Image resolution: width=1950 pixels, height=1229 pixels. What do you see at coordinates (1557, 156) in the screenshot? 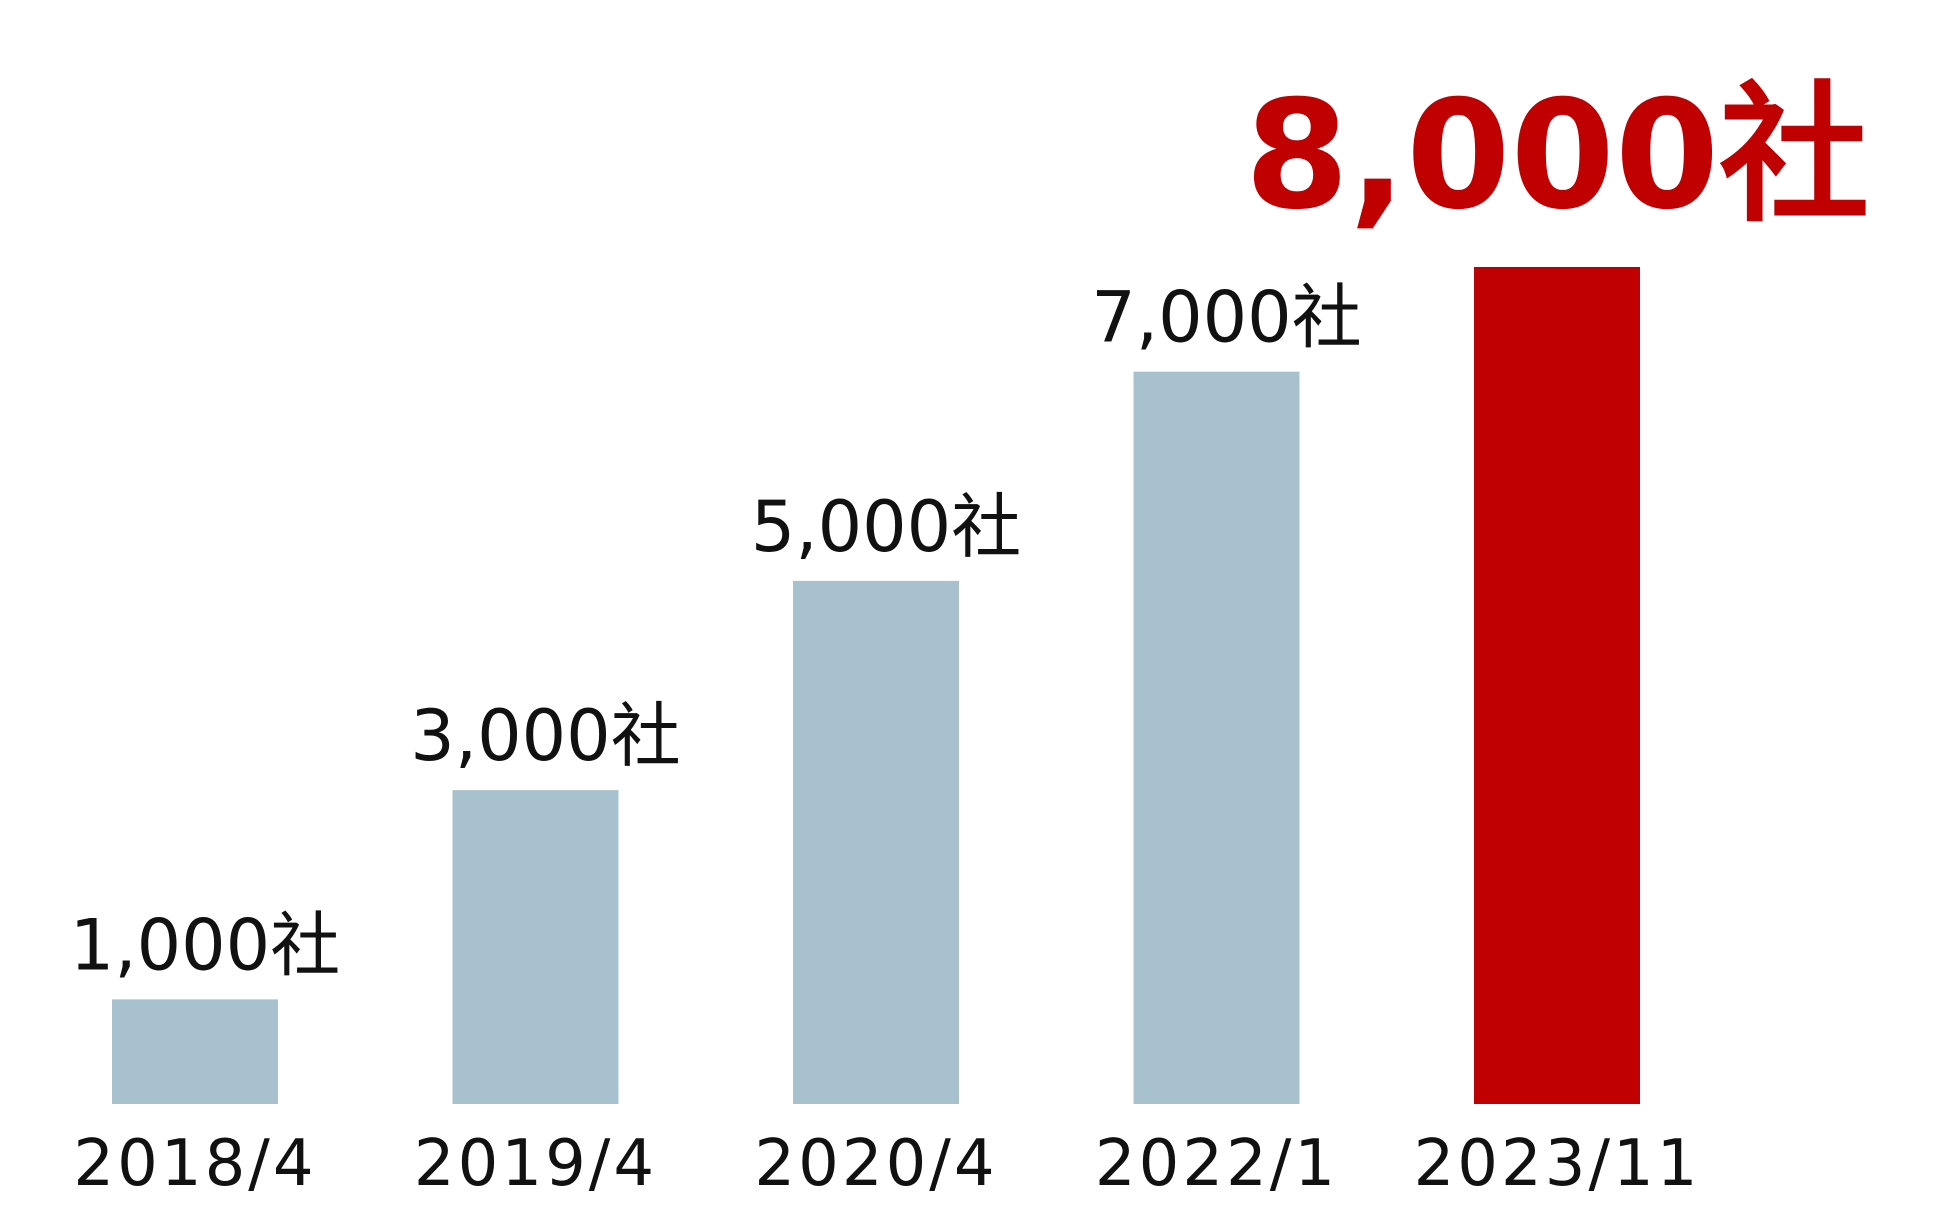
I see `value-label: 8,000社` at bounding box center [1557, 156].